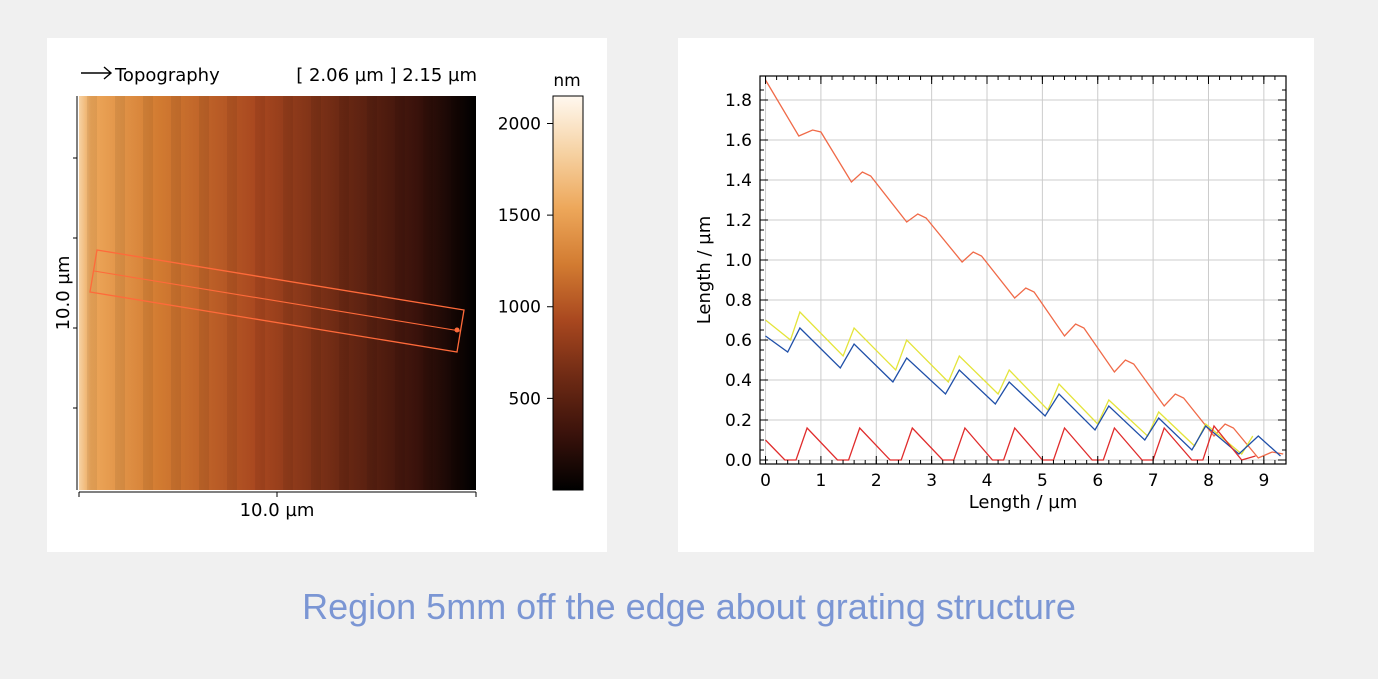 Image resolution: width=1378 pixels, height=679 pixels. Describe the element at coordinates (738, 461) in the screenshot. I see `y-tick-label: 0.0` at that location.